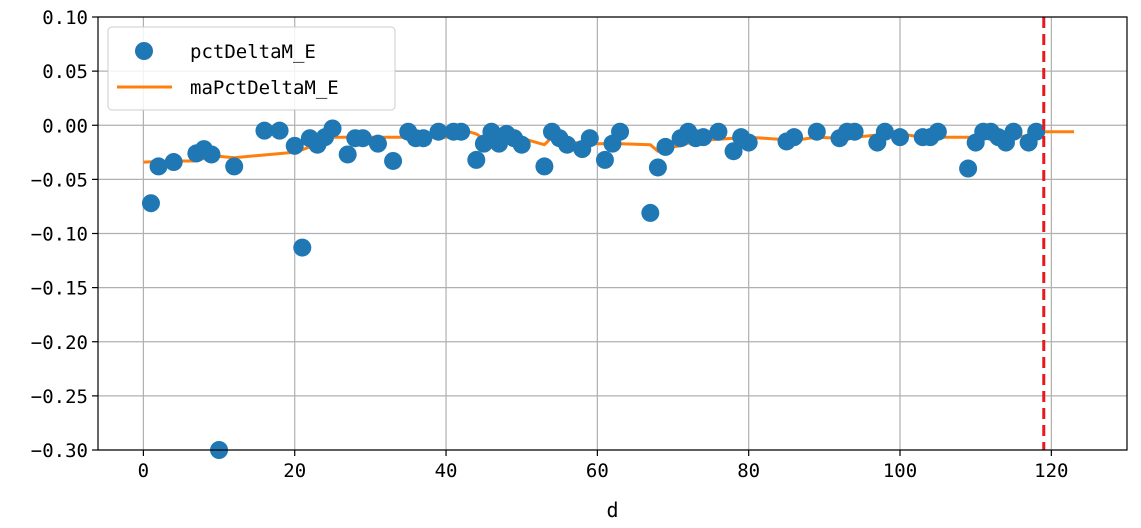 This screenshot has height=528, width=1141. I want to click on y-tick-label: 0.05, so click(65, 72).